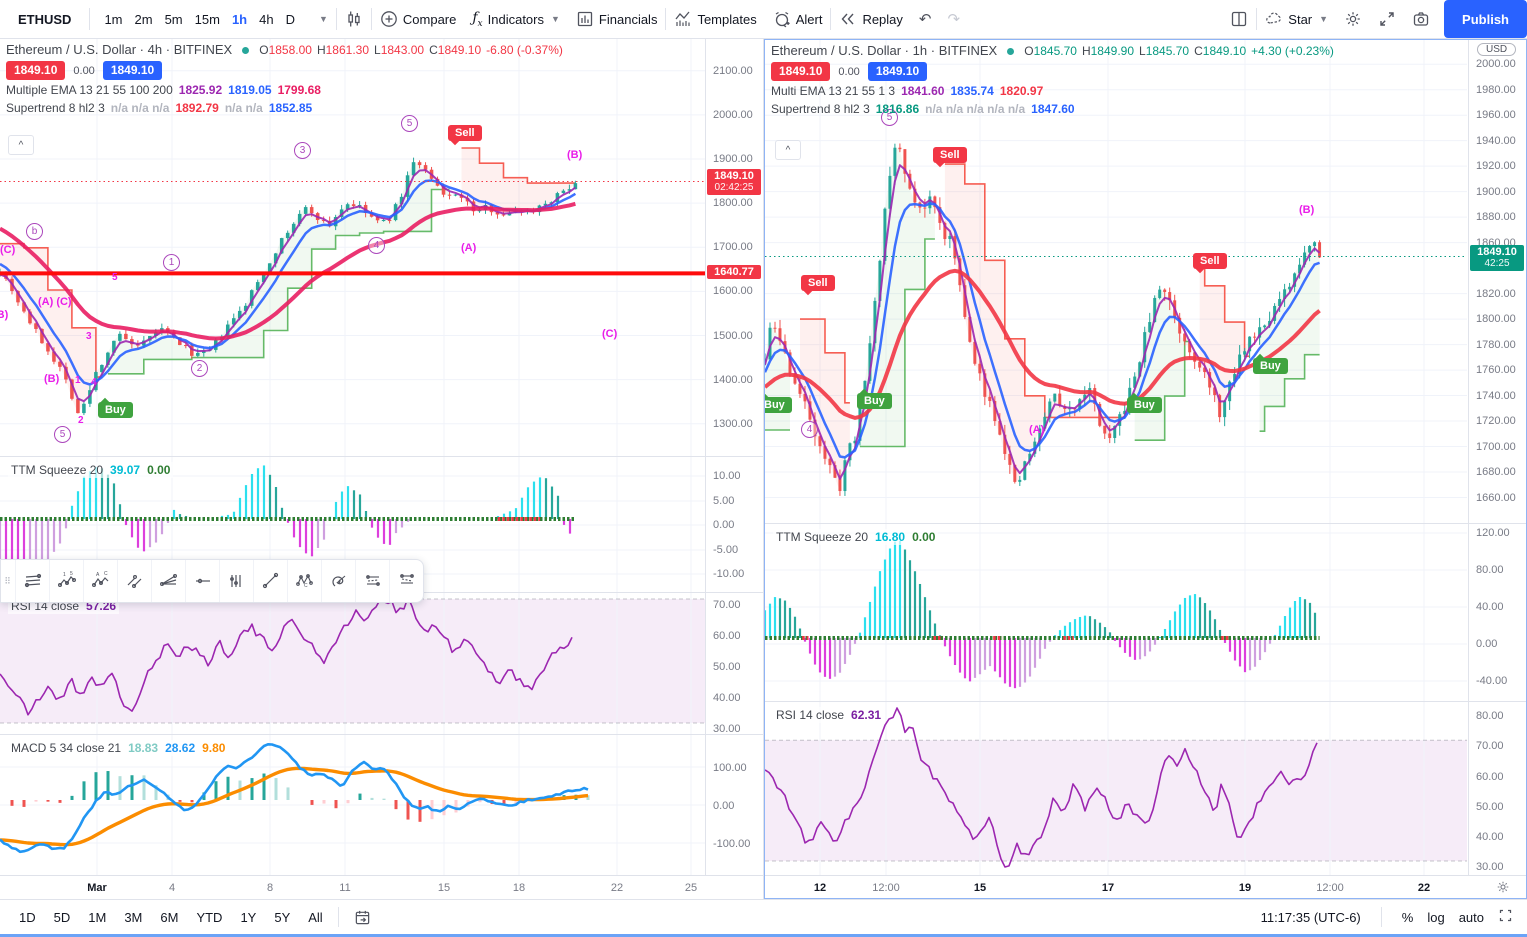 This screenshot has width=1527, height=937. Describe the element at coordinates (1353, 19) in the screenshot. I see `settings-button` at that location.